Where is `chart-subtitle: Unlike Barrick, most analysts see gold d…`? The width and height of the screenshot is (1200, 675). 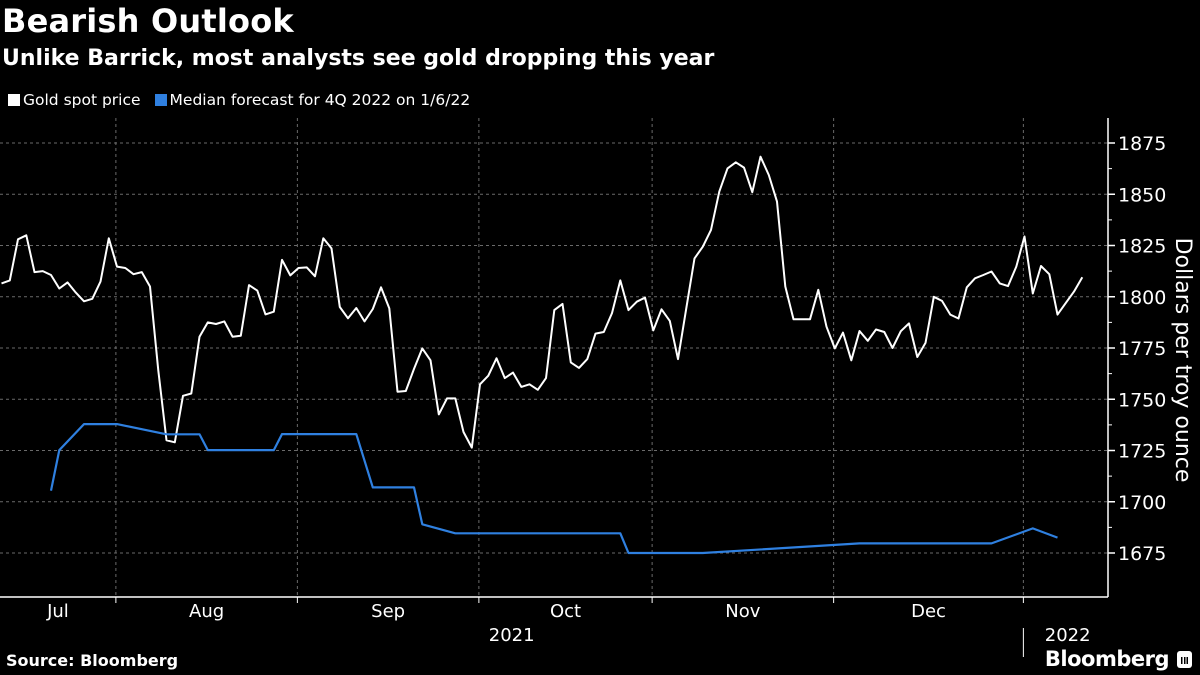
chart-subtitle: Unlike Barrick, most analysts see gold d… is located at coordinates (358, 58).